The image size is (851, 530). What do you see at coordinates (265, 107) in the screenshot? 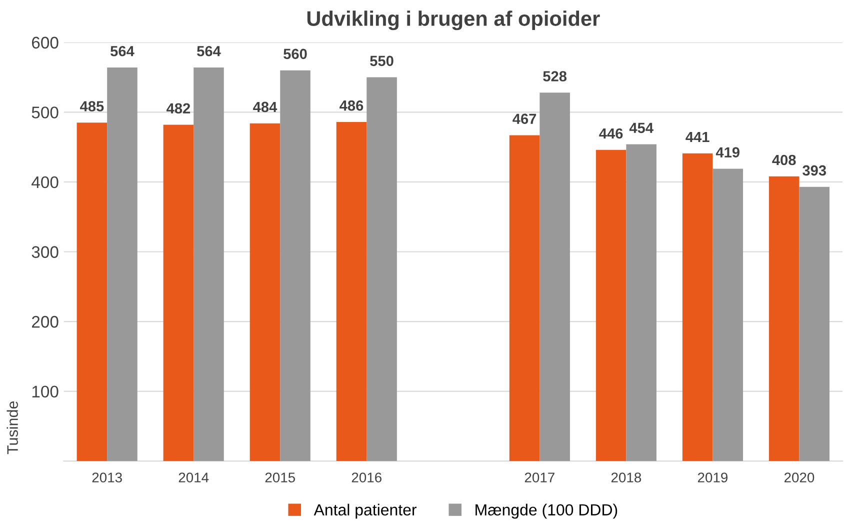
I see `data-label: 484` at bounding box center [265, 107].